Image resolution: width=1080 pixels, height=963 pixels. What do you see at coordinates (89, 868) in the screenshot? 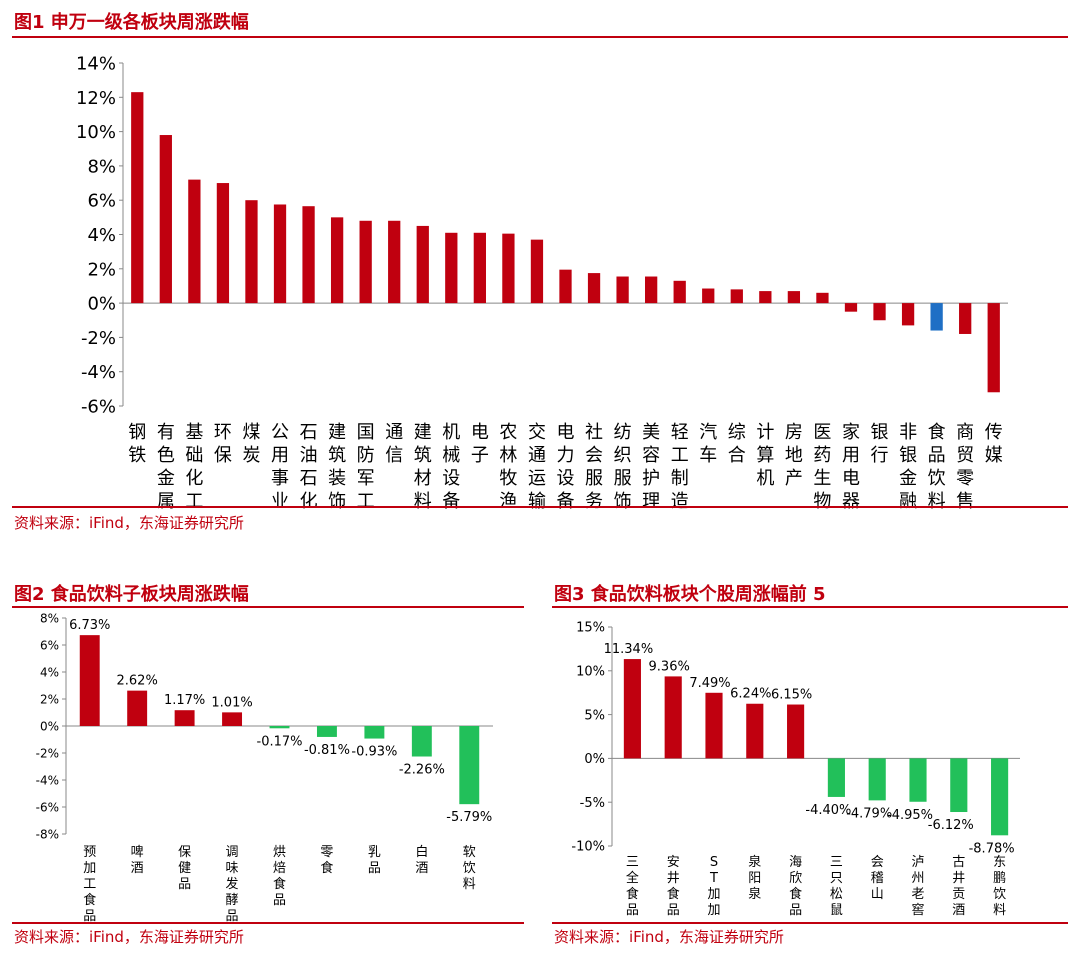
I see `chart2-category-label: 加` at bounding box center [89, 868].